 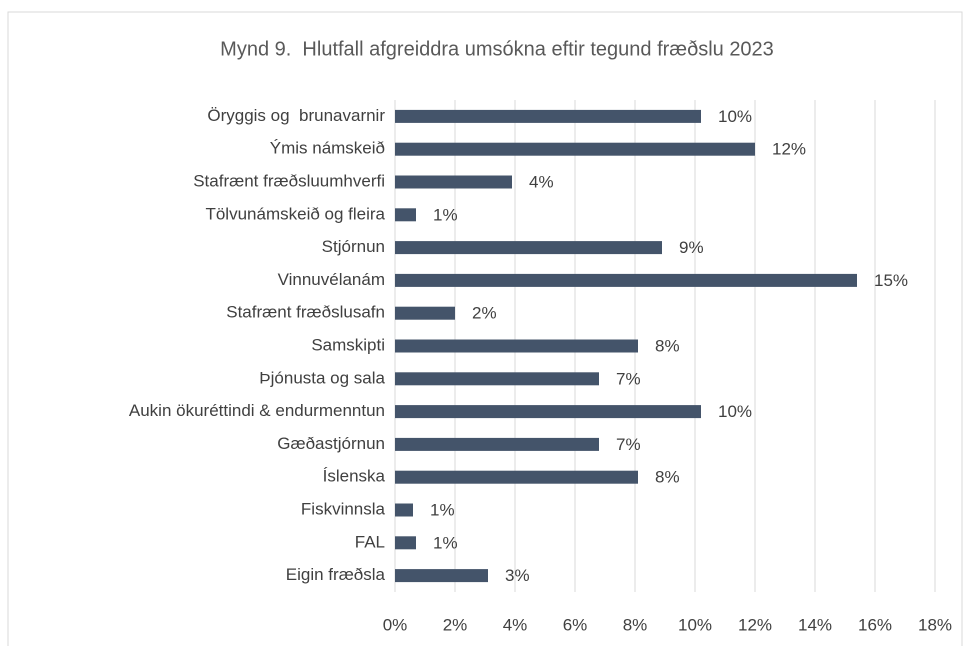 I want to click on y-tick-label: Öryggis og brunavarnir, so click(x=296, y=115).